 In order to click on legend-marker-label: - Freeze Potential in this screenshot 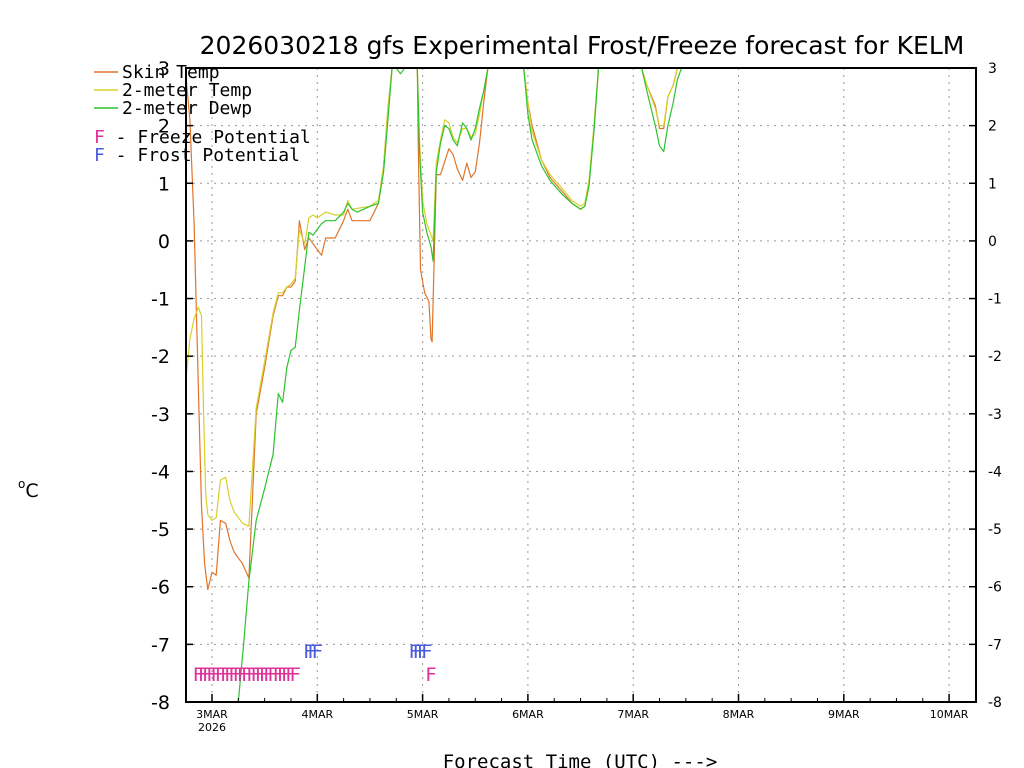, I will do `click(208, 137)`.